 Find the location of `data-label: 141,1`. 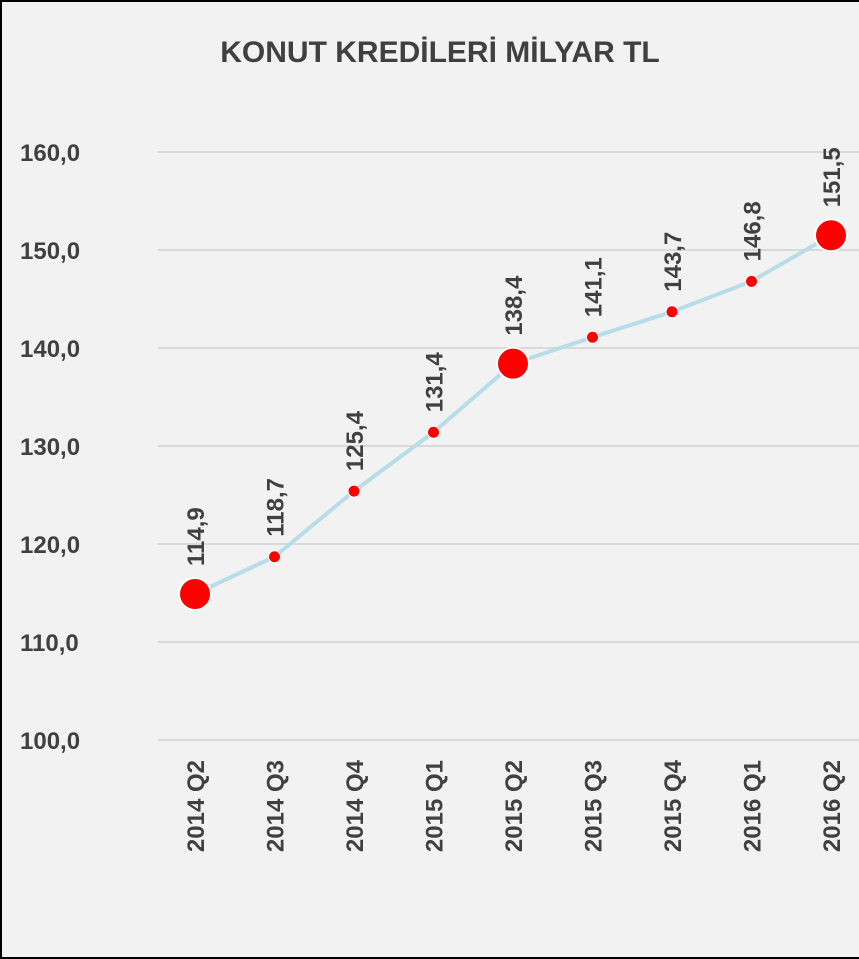

data-label: 141,1 is located at coordinates (594, 287).